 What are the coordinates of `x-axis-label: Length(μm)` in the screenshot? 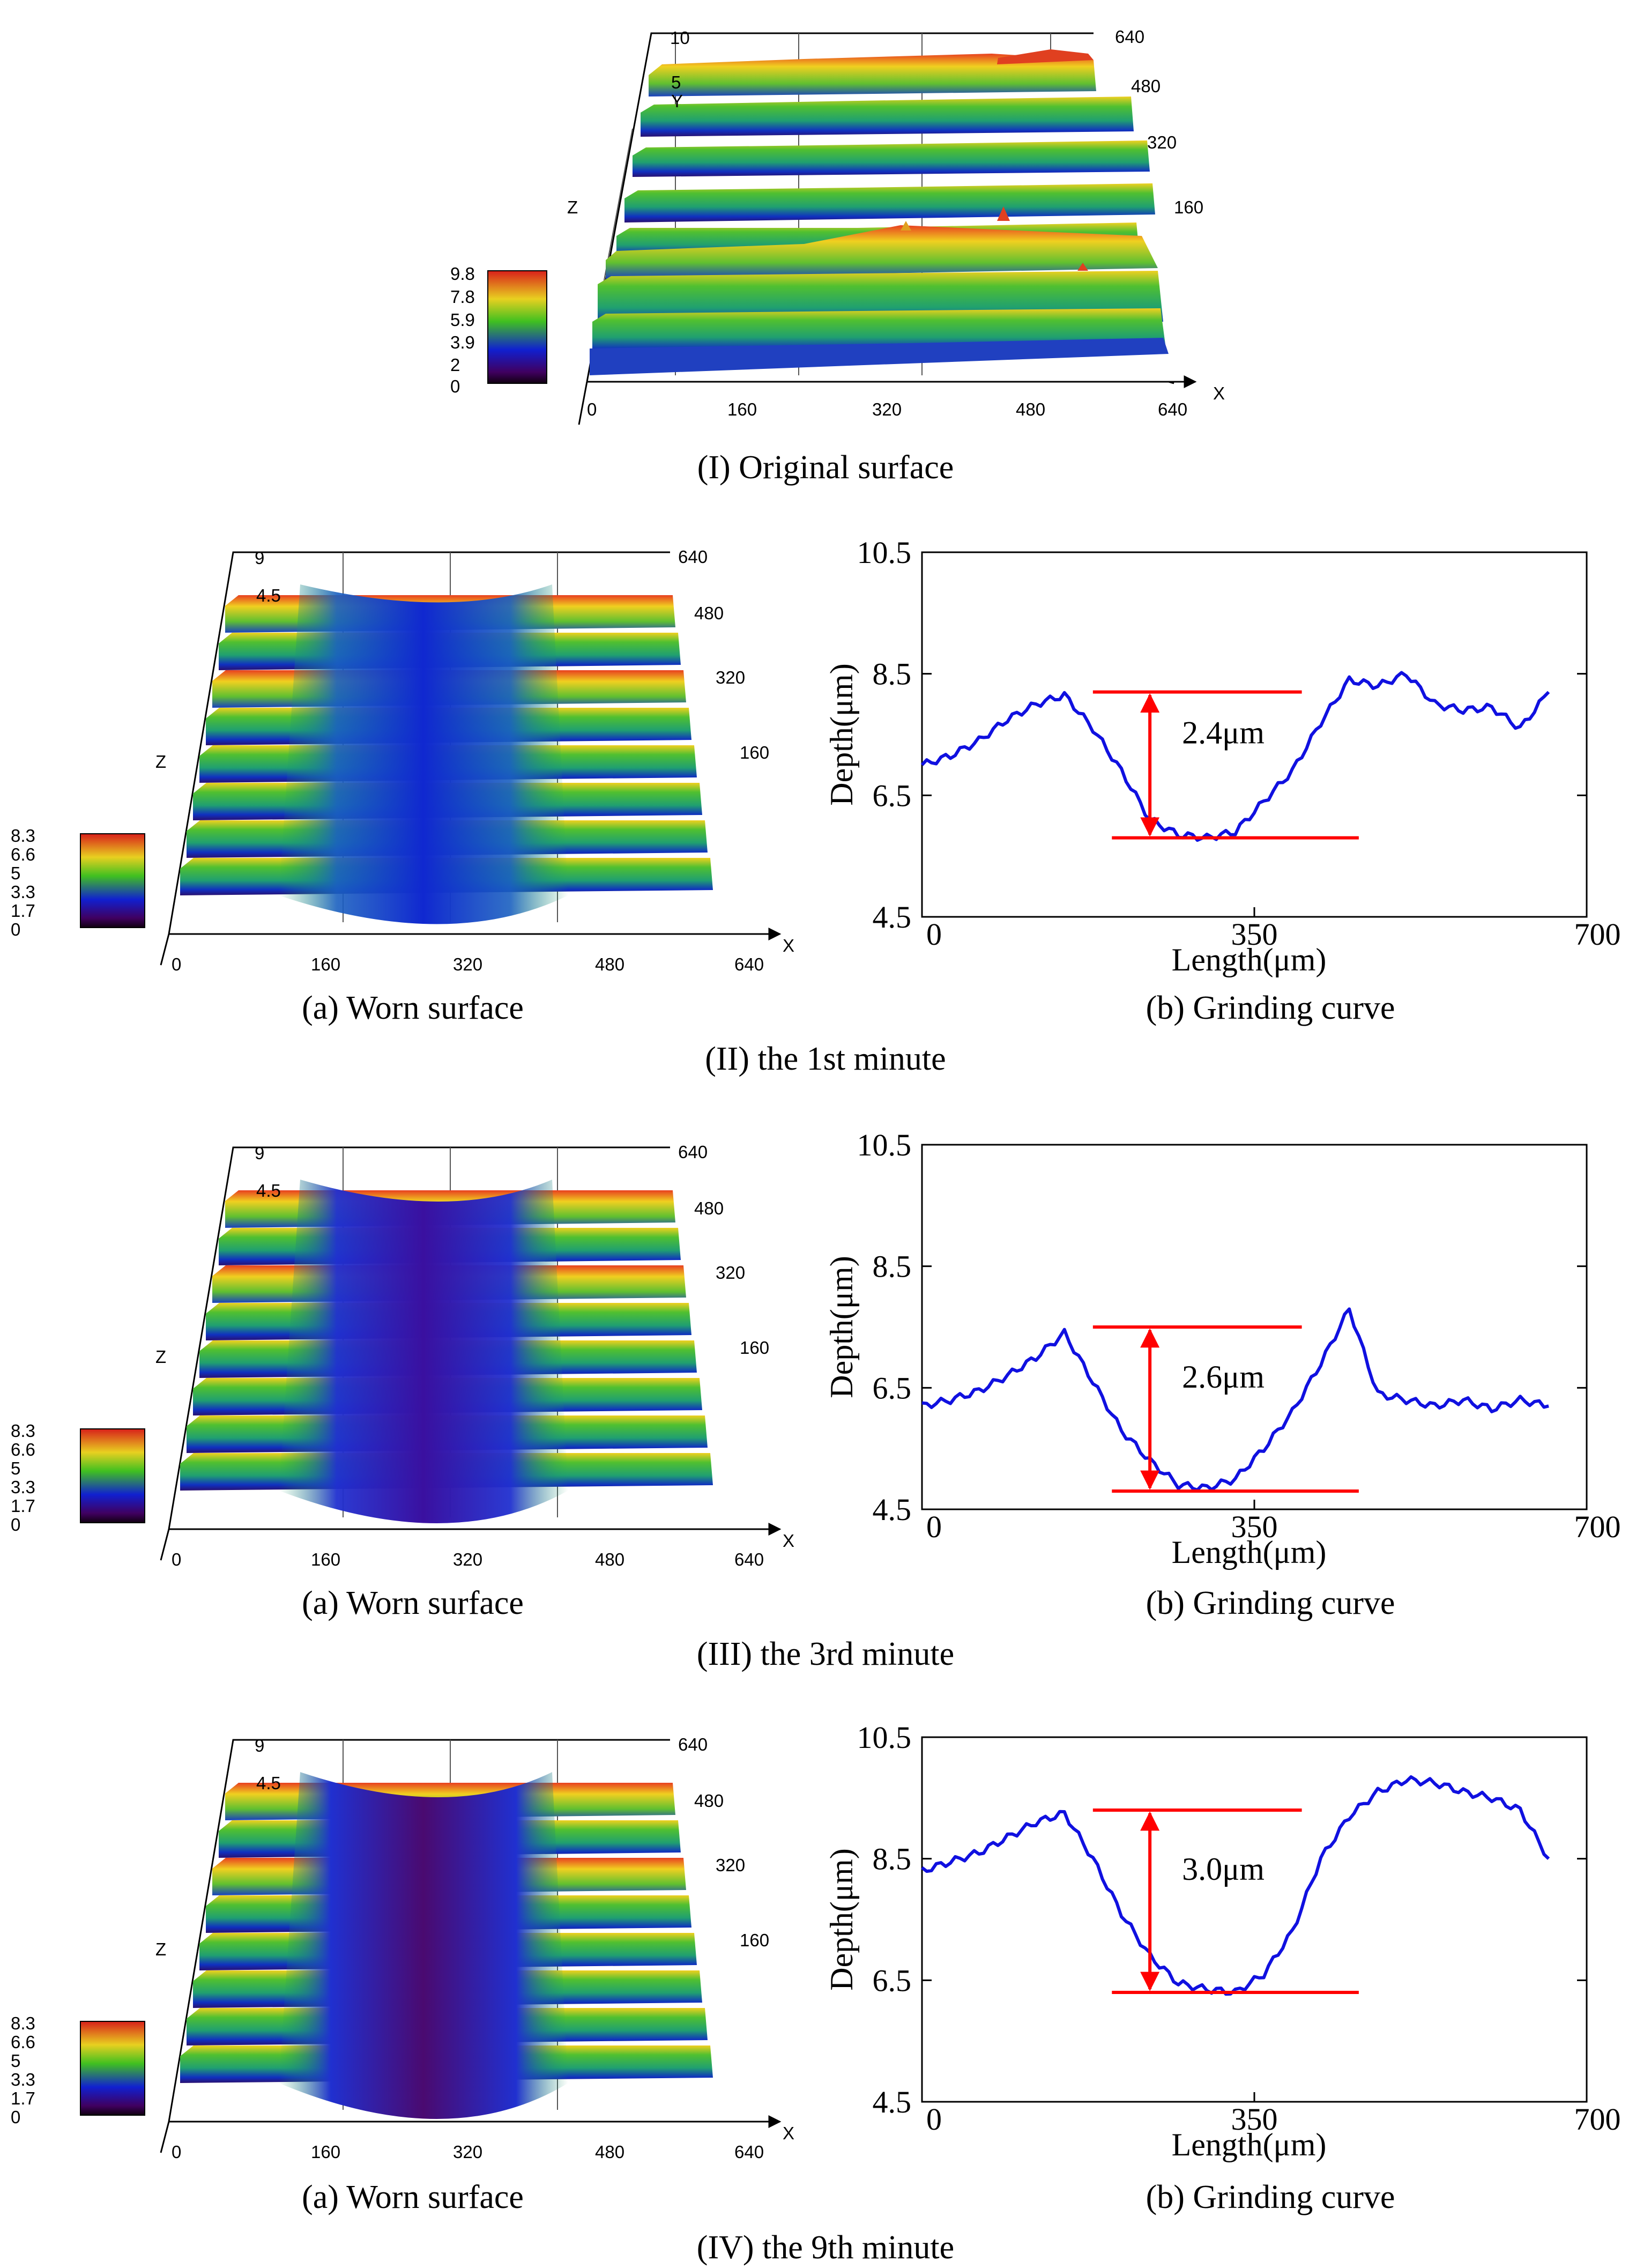 It's located at (1250, 1552).